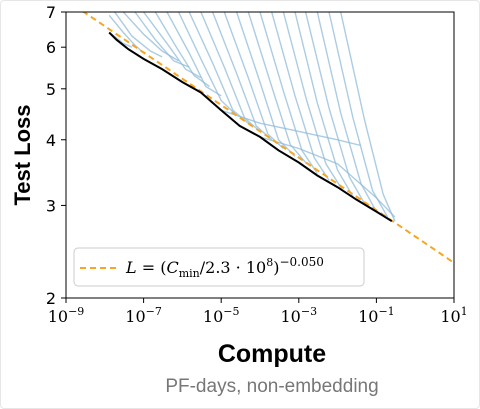 This screenshot has height=409, width=480. Describe the element at coordinates (143, 315) in the screenshot. I see `x-tick-label-2: 10⁻⁷` at that location.